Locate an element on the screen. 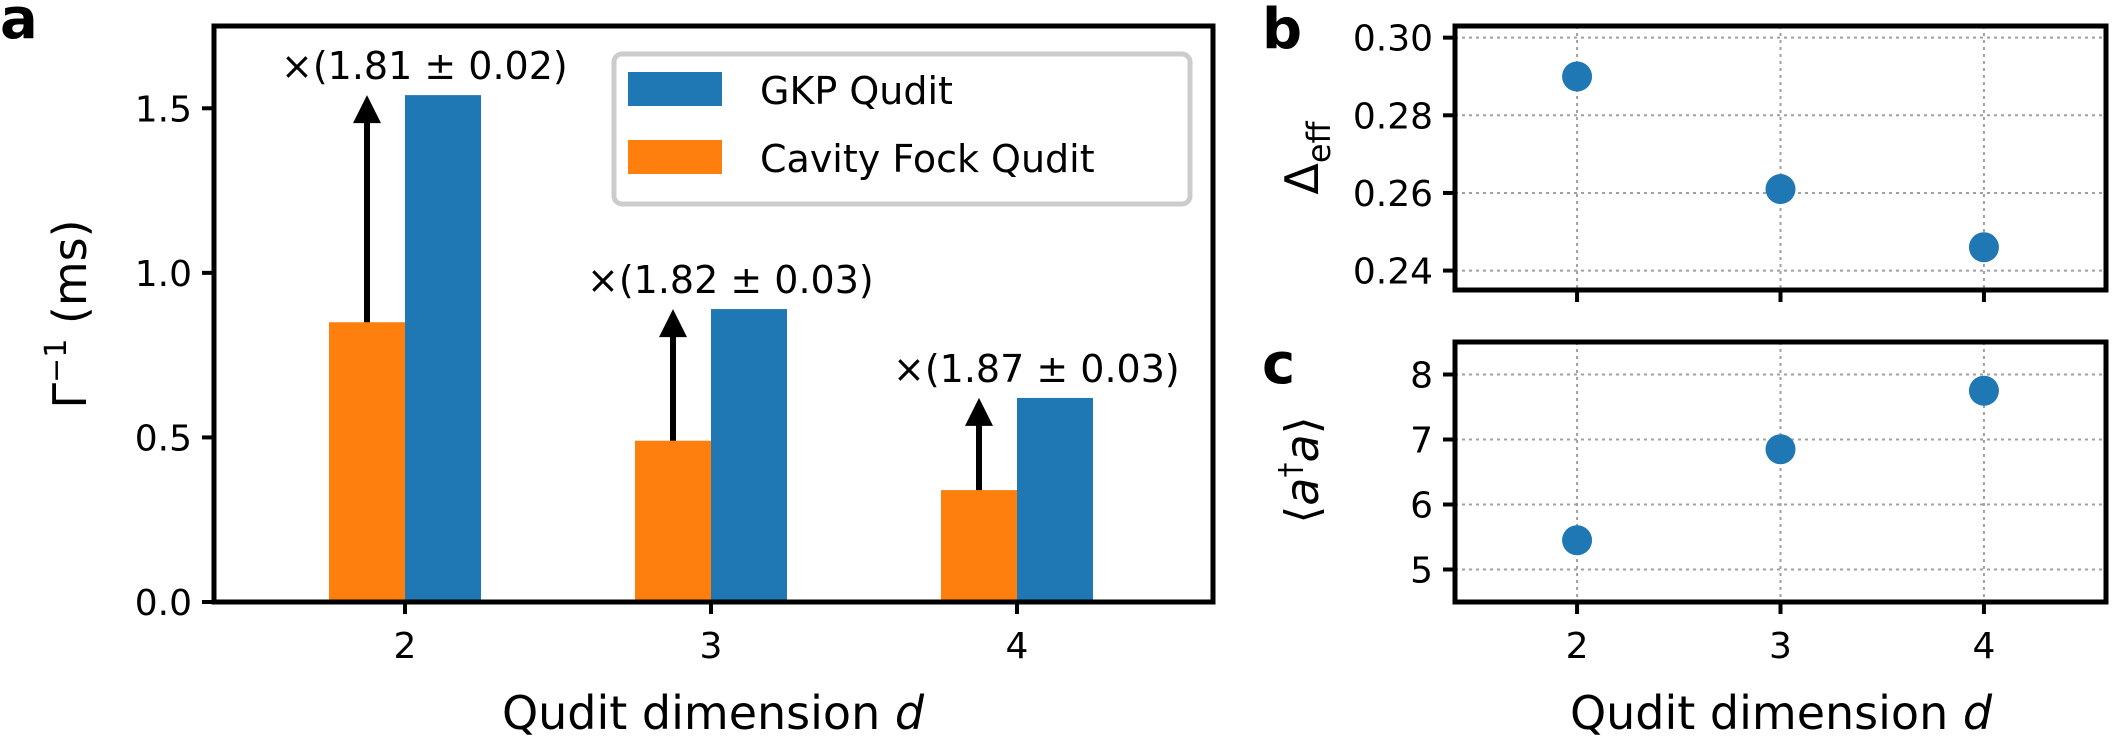  x-tick-label-a: 4 is located at coordinates (1017, 646).